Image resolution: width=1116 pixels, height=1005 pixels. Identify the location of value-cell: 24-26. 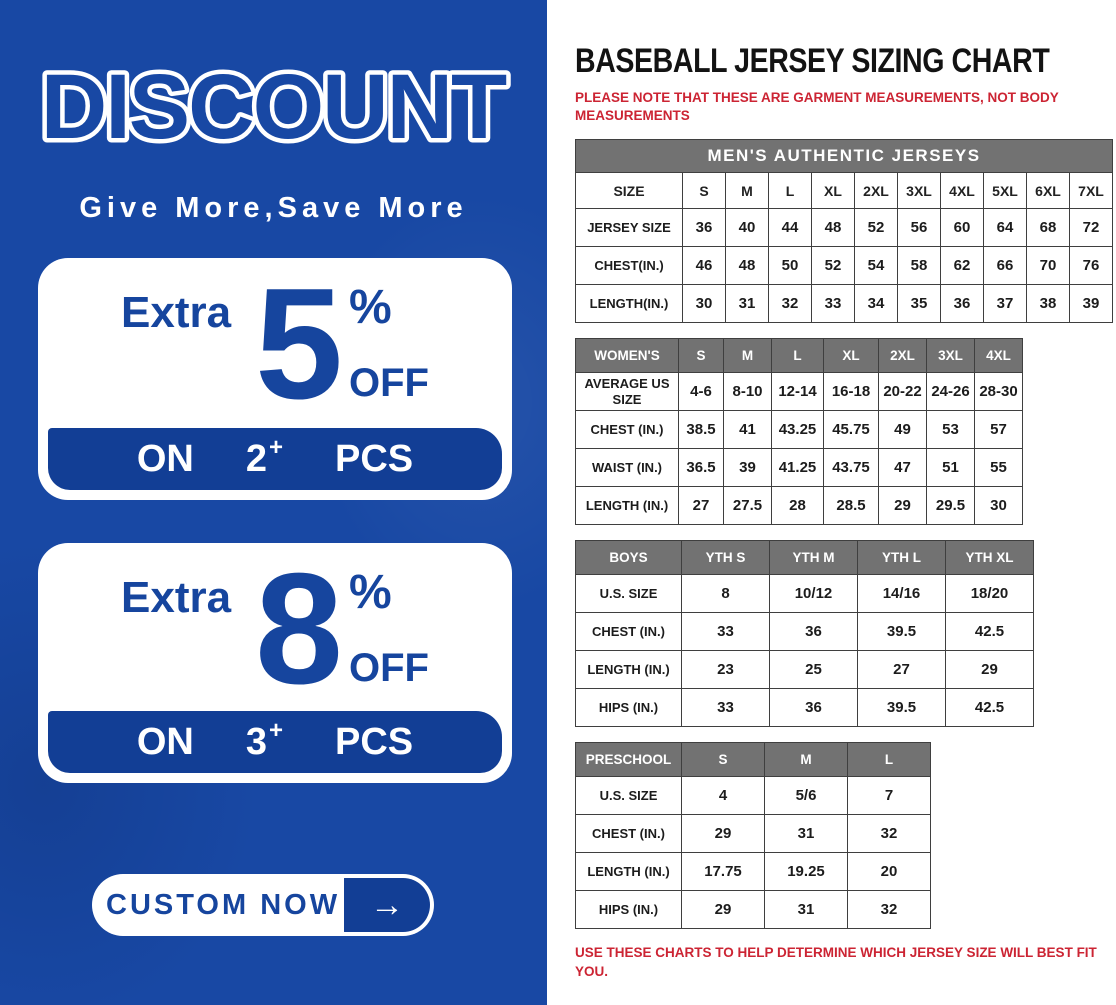
(950, 392).